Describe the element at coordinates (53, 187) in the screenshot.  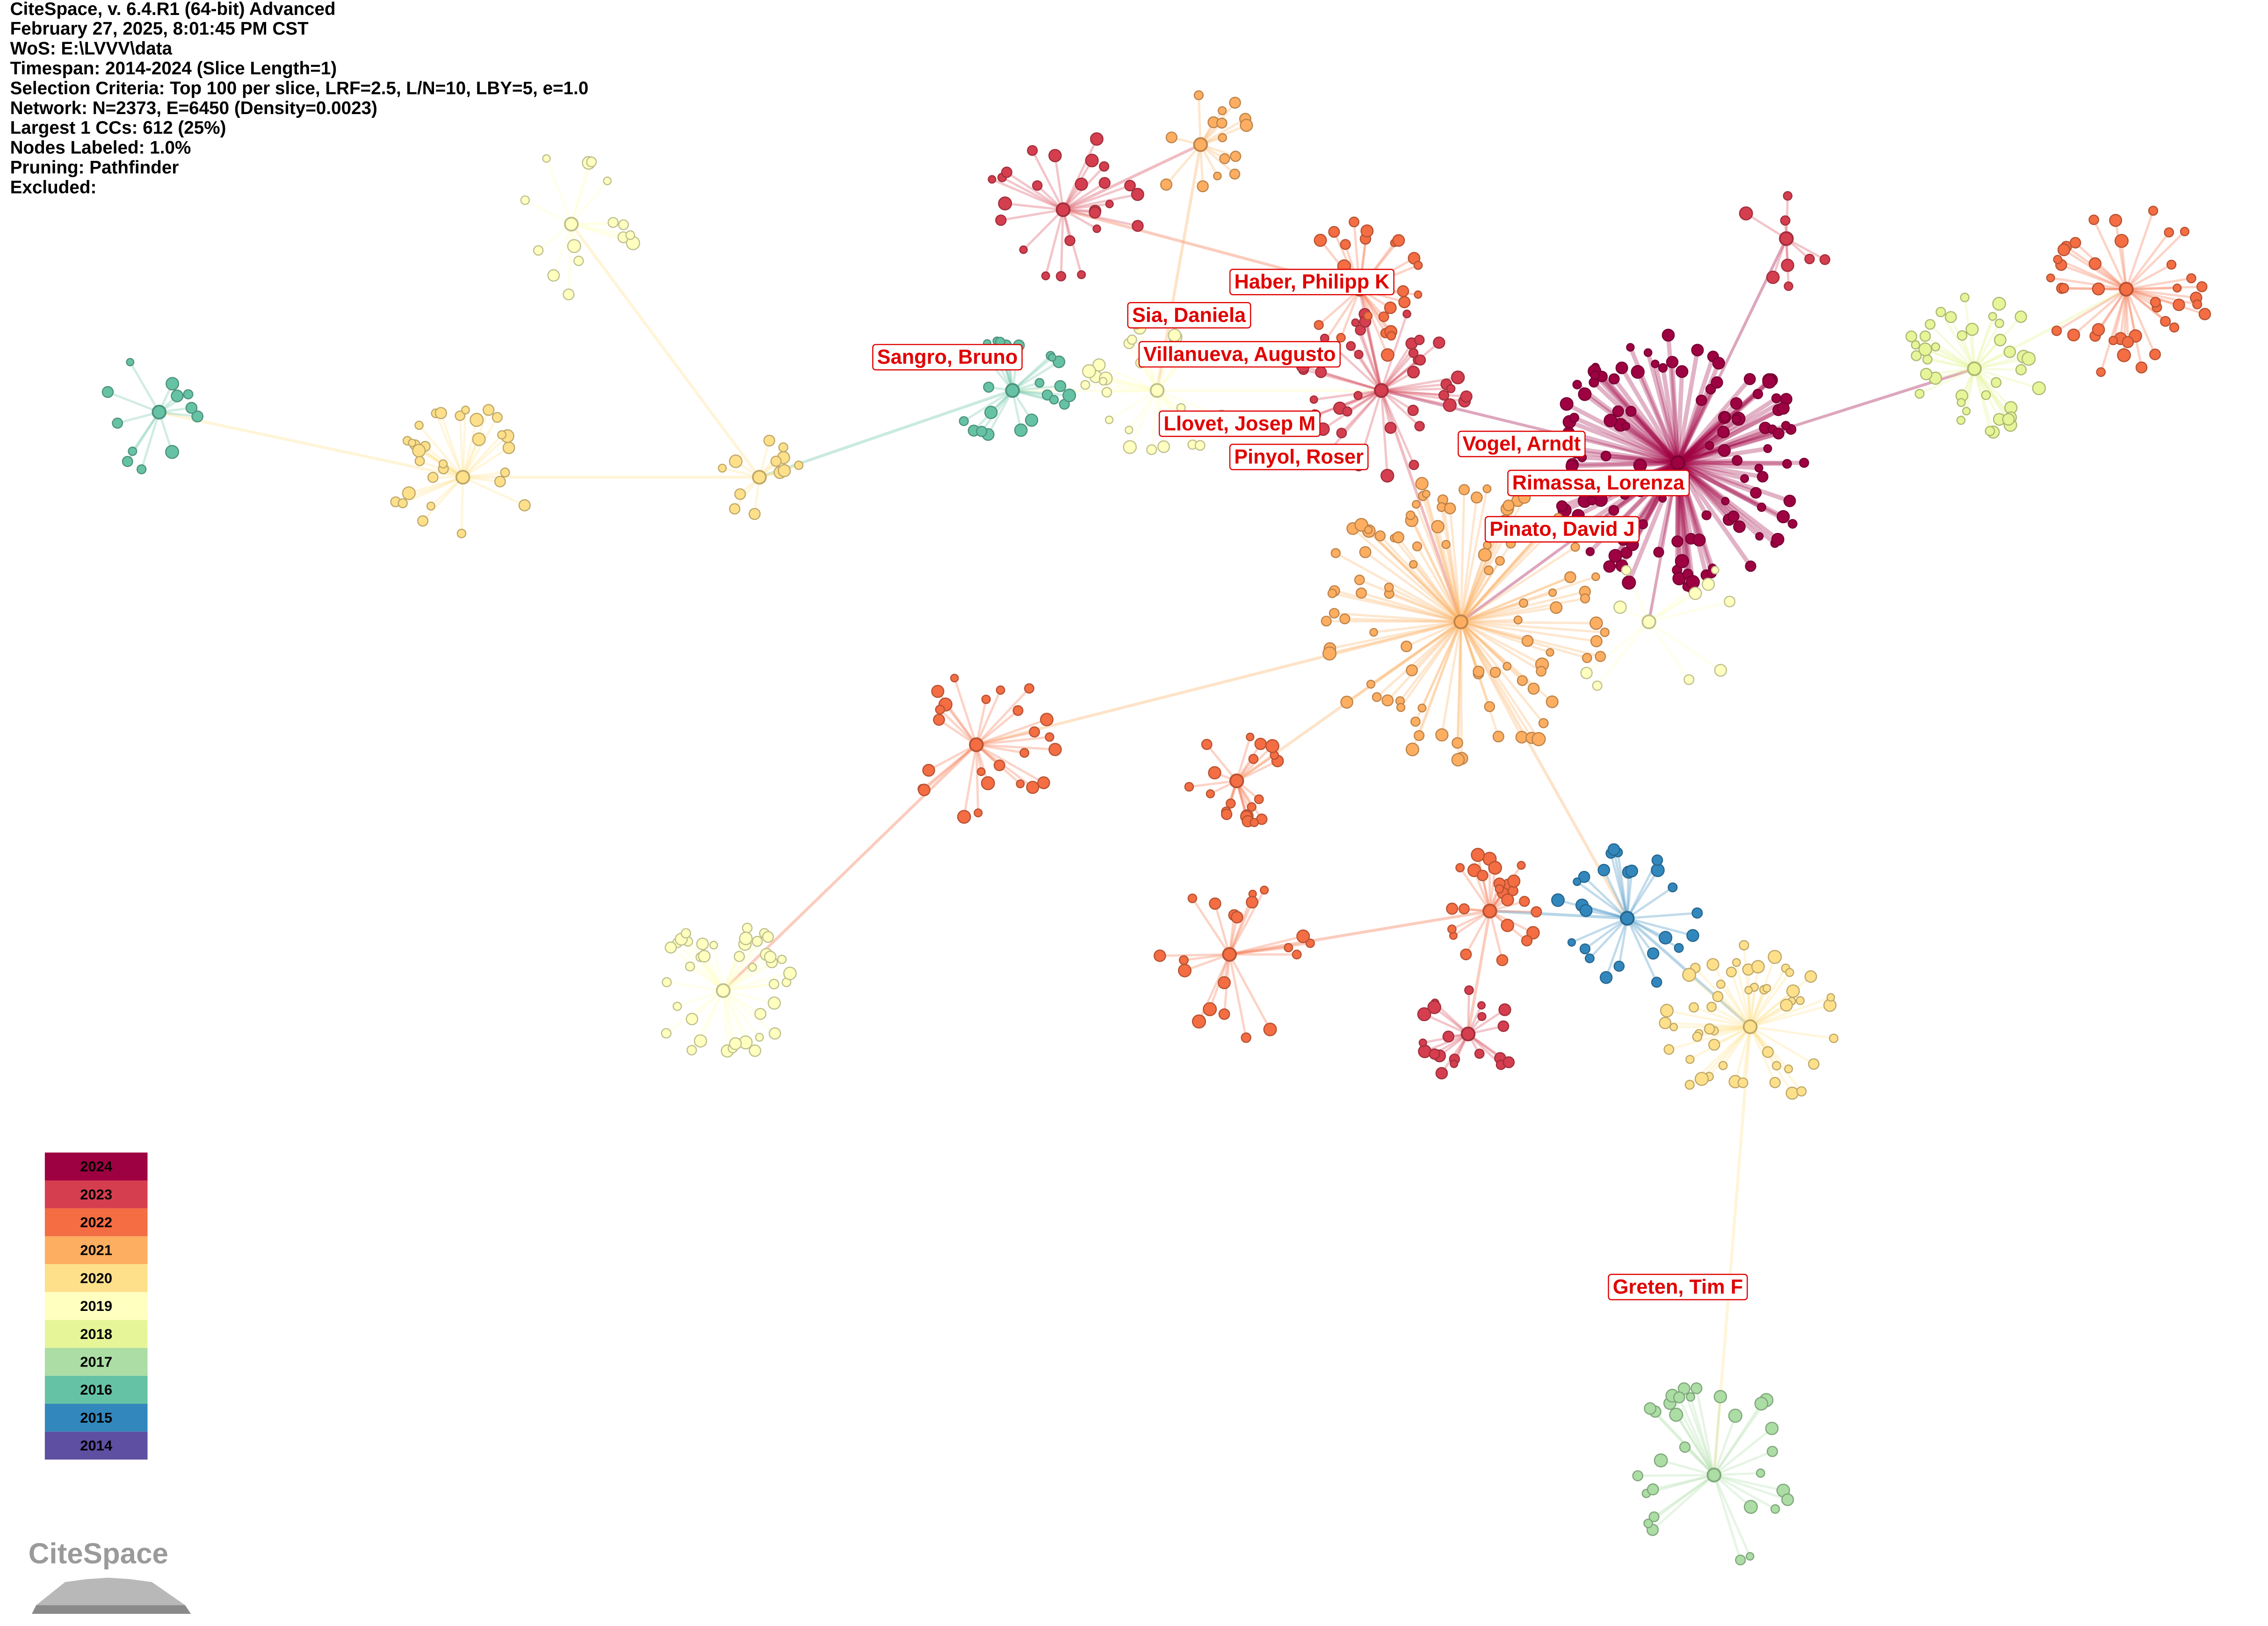
I see `header-line: Excluded:` at that location.